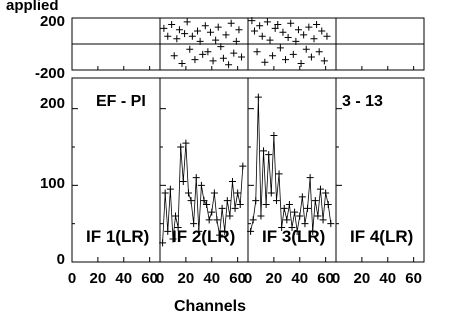  What do you see at coordinates (362, 101) in the screenshot?
I see `scan-label: 3 - 13` at bounding box center [362, 101].